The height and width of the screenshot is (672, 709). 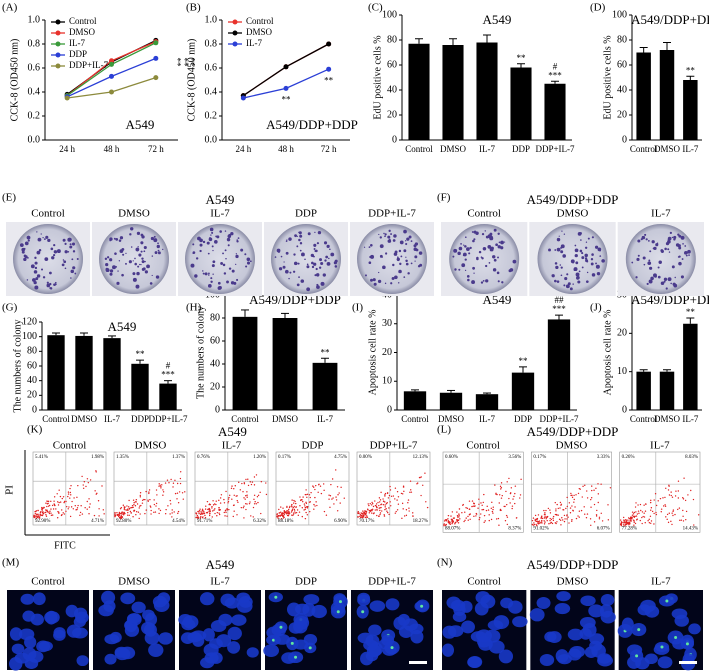 I want to click on plot-label: Control, so click(x=483, y=446).